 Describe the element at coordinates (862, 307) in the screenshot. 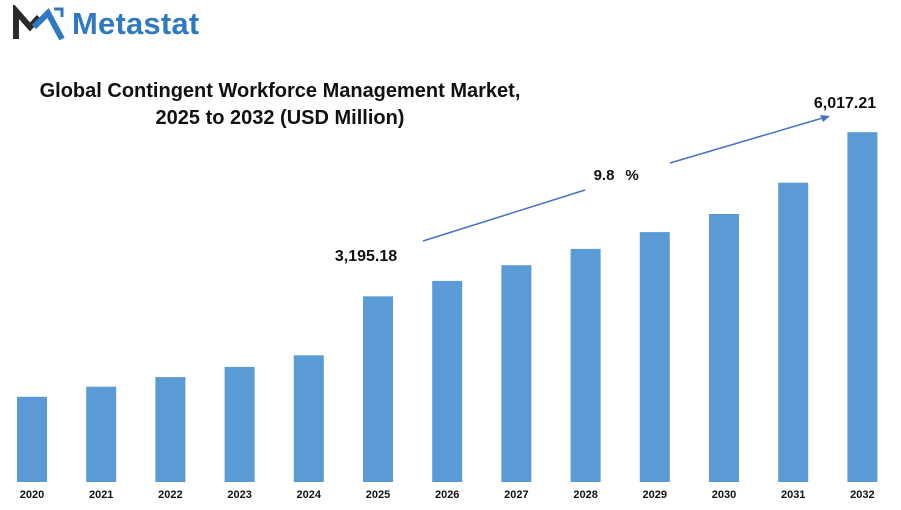

I see `bar-2032` at that location.